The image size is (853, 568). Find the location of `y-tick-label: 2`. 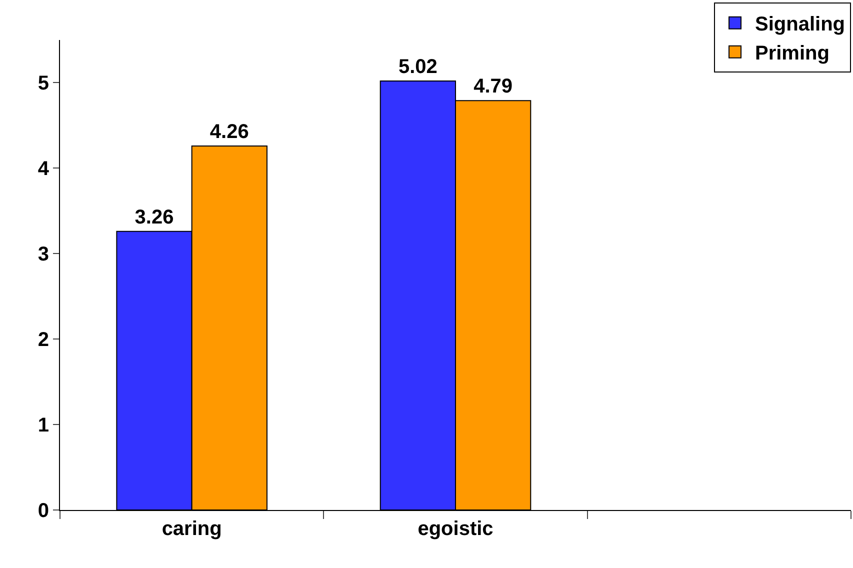

y-tick-label: 2 is located at coordinates (43, 340).